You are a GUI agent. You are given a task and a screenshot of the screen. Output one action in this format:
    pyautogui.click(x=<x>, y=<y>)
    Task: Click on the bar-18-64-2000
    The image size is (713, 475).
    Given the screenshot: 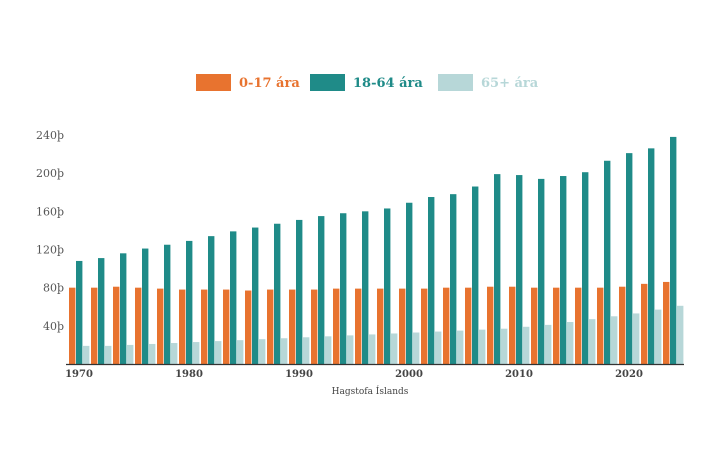 What is the action you would take?
    pyautogui.click(x=409, y=283)
    